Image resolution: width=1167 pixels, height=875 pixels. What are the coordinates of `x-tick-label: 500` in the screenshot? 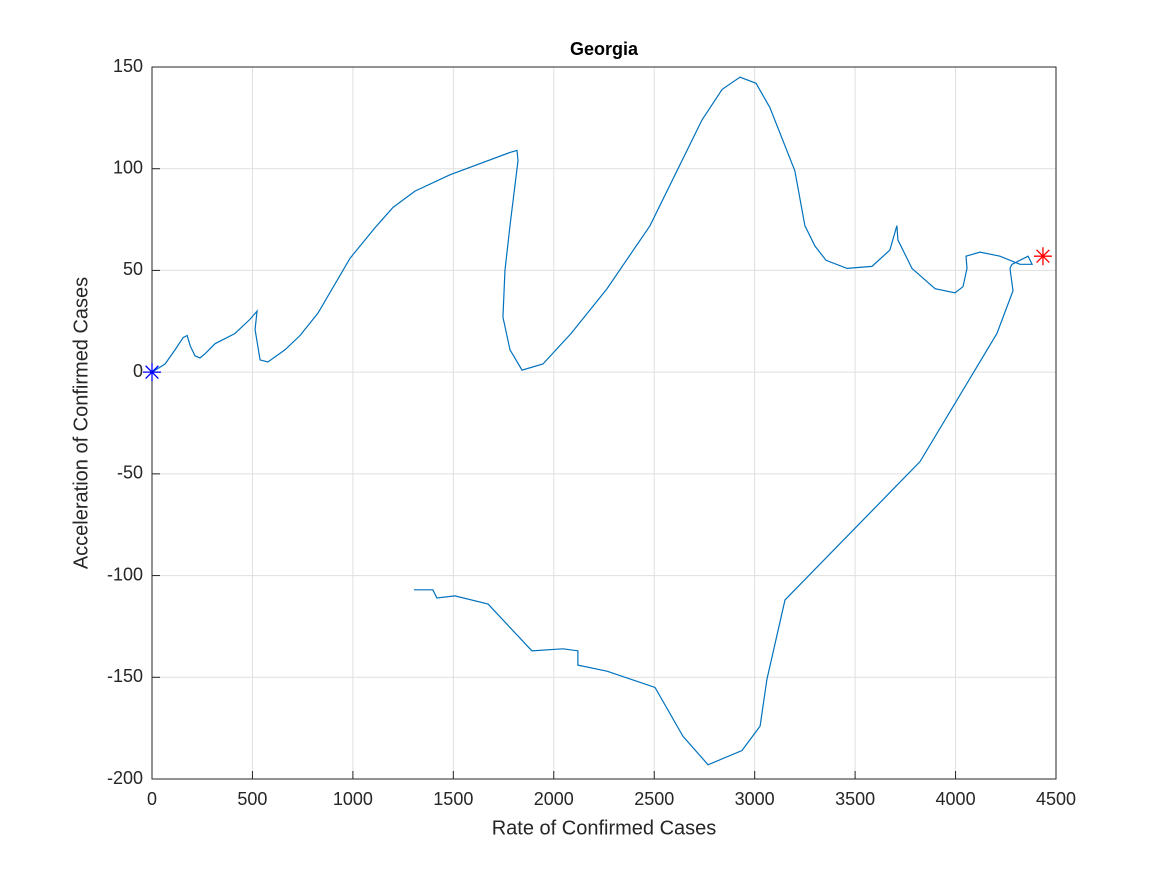 It's located at (252, 799).